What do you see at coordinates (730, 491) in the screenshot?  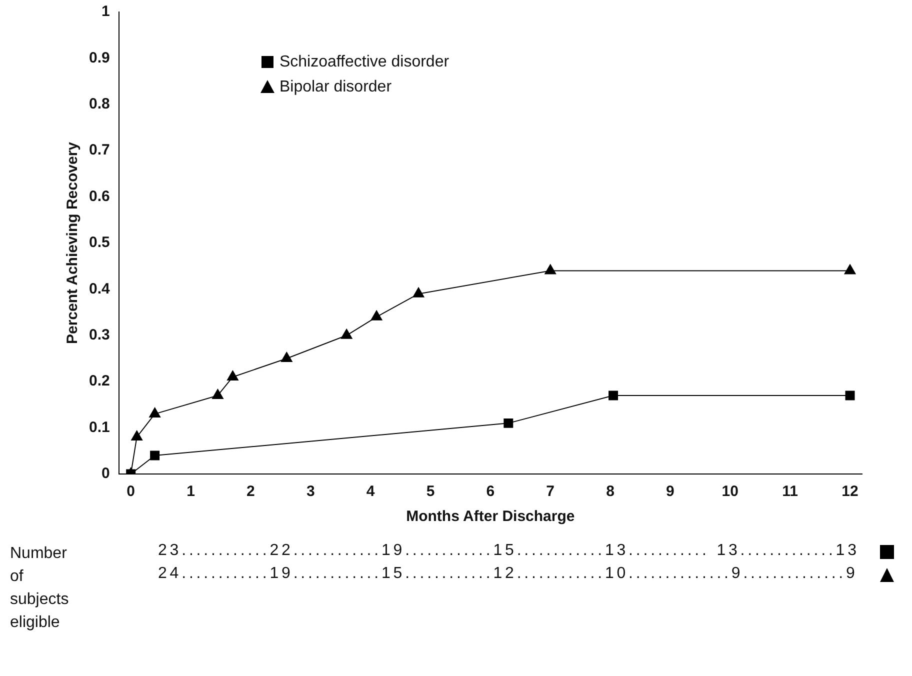 I see `x-tick-label: 10` at bounding box center [730, 491].